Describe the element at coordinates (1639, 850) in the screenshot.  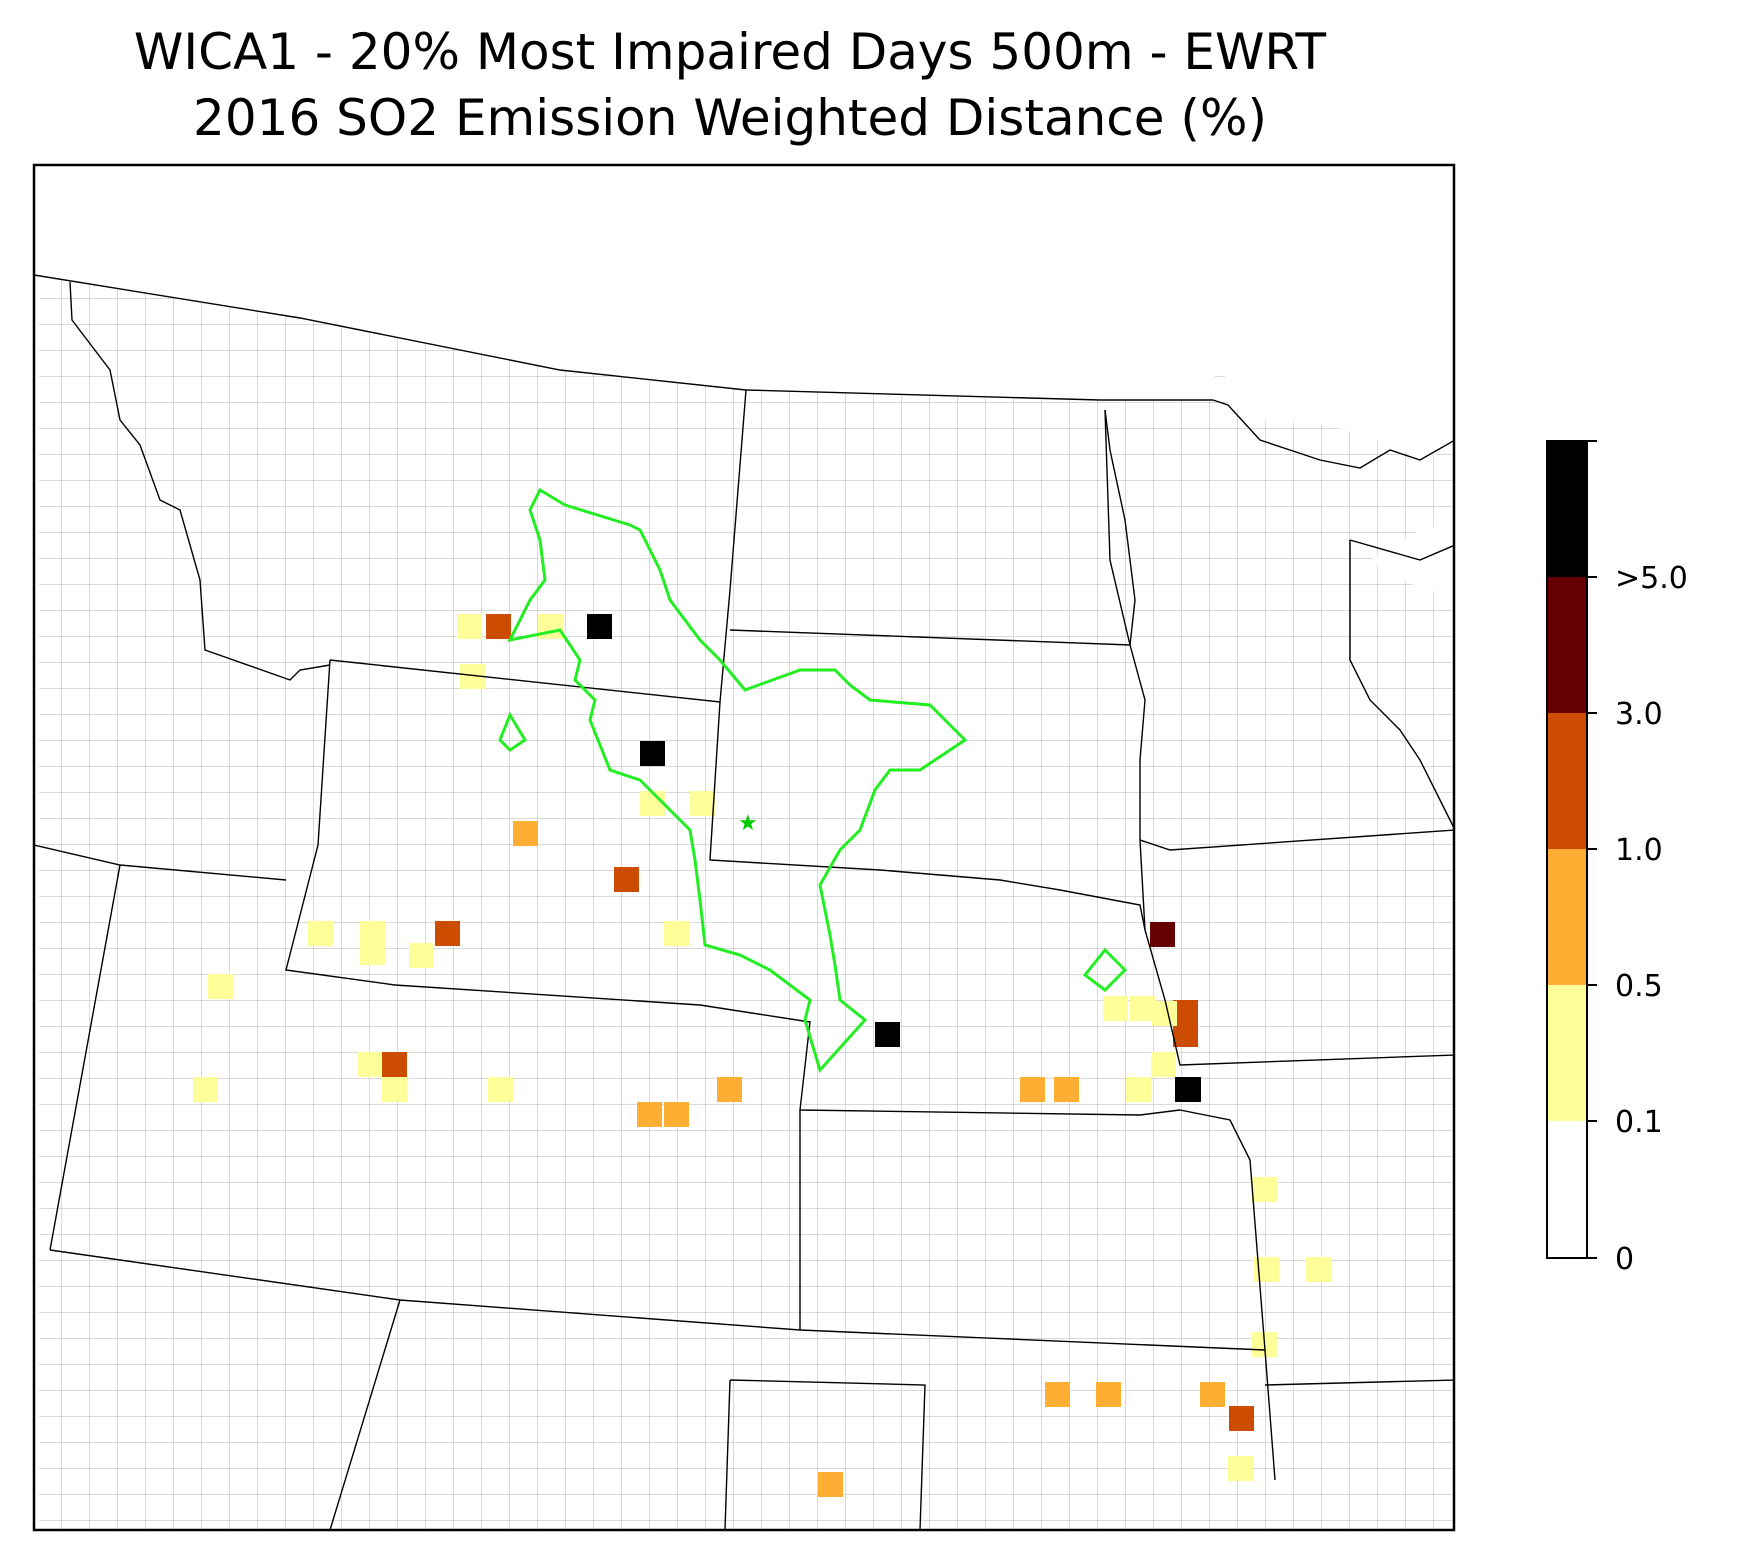
I see `colorbar-tick-label: 1.0` at that location.